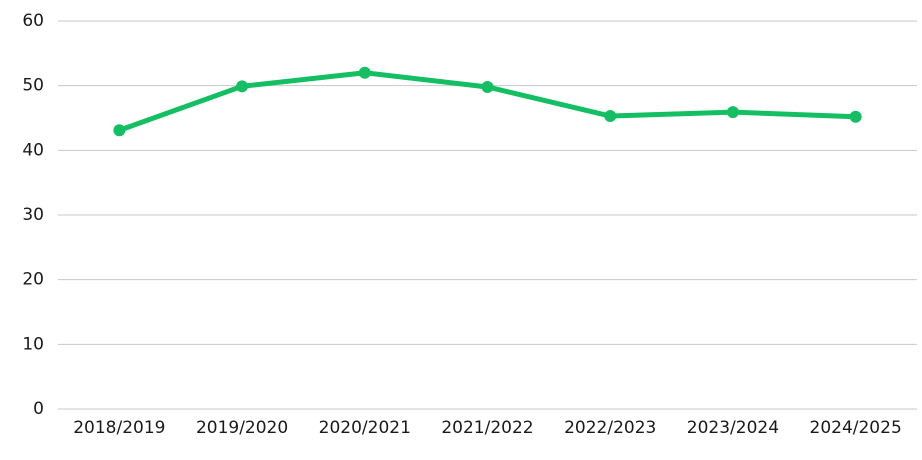 The height and width of the screenshot is (460, 922). What do you see at coordinates (33, 150) in the screenshot?
I see `y-tick-label: 40` at bounding box center [33, 150].